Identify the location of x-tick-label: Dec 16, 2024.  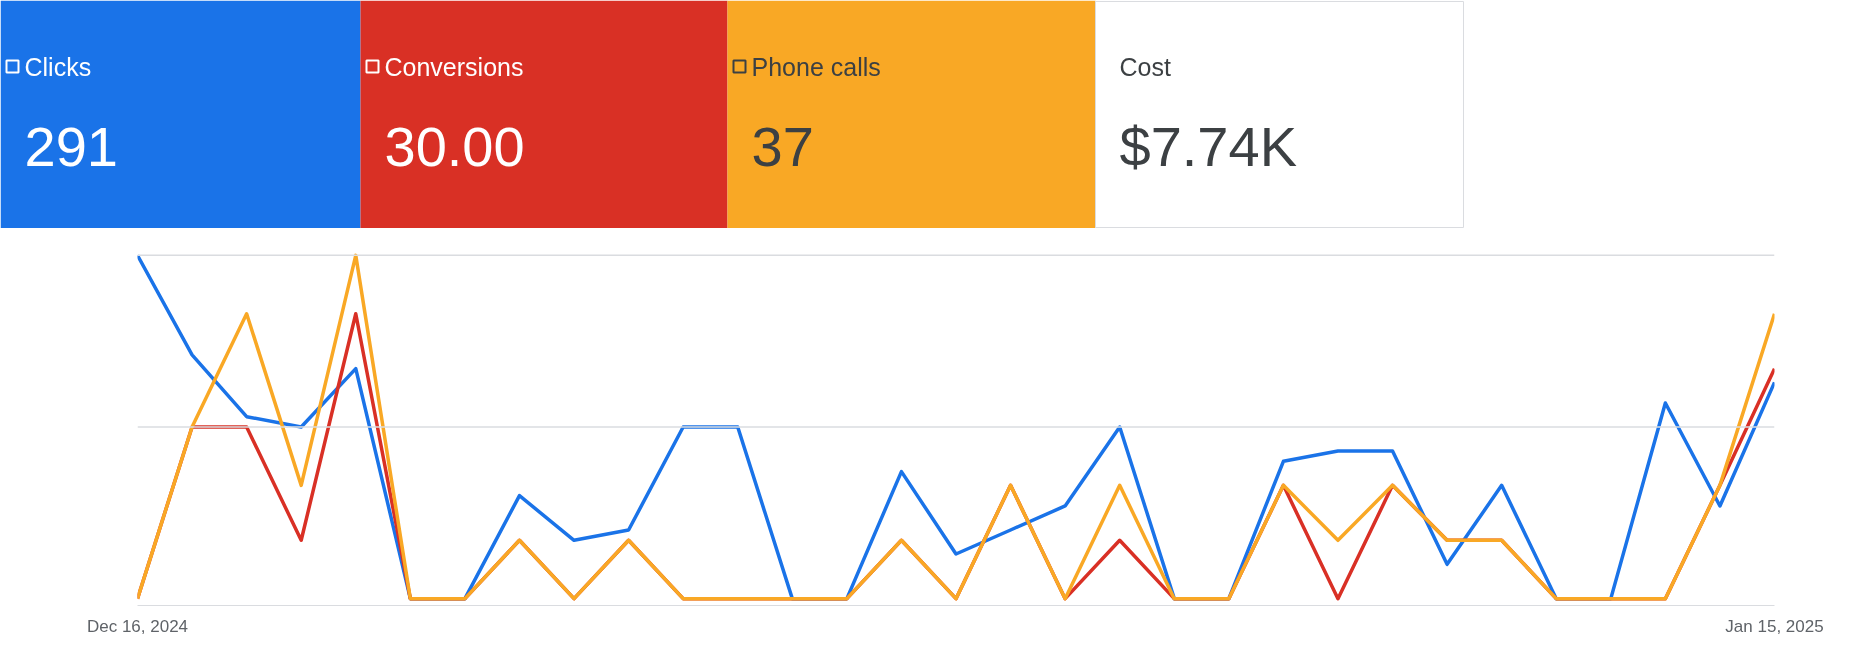
(137, 626).